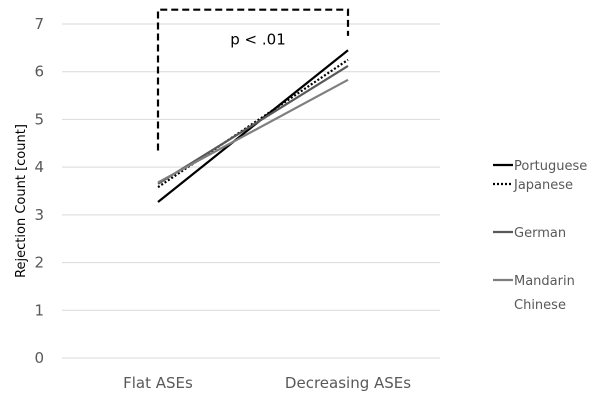 The image size is (614, 396). I want to click on significance-bracket: p < .01, so click(253, 79).